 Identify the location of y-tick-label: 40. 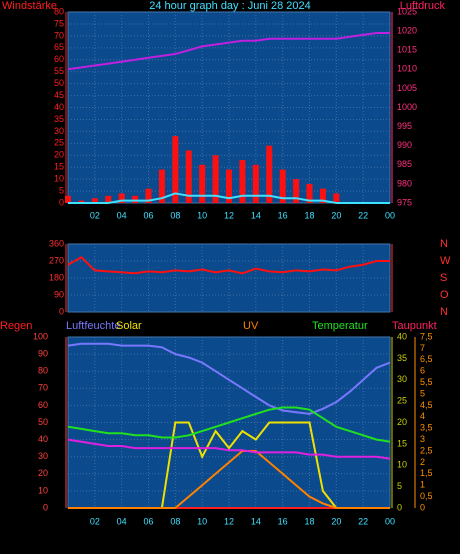
(59, 107).